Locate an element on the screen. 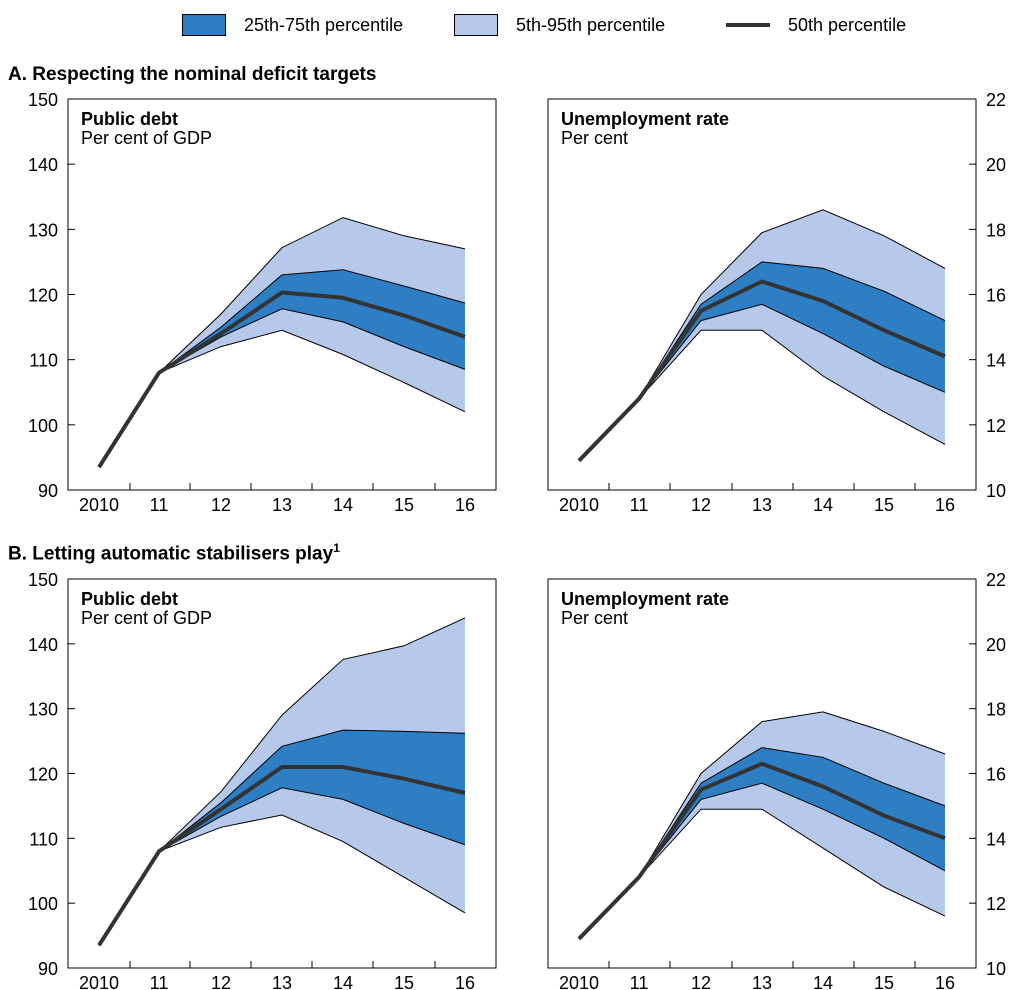 This screenshot has width=1013, height=990. legend-swatch-iqr is located at coordinates (204, 25).